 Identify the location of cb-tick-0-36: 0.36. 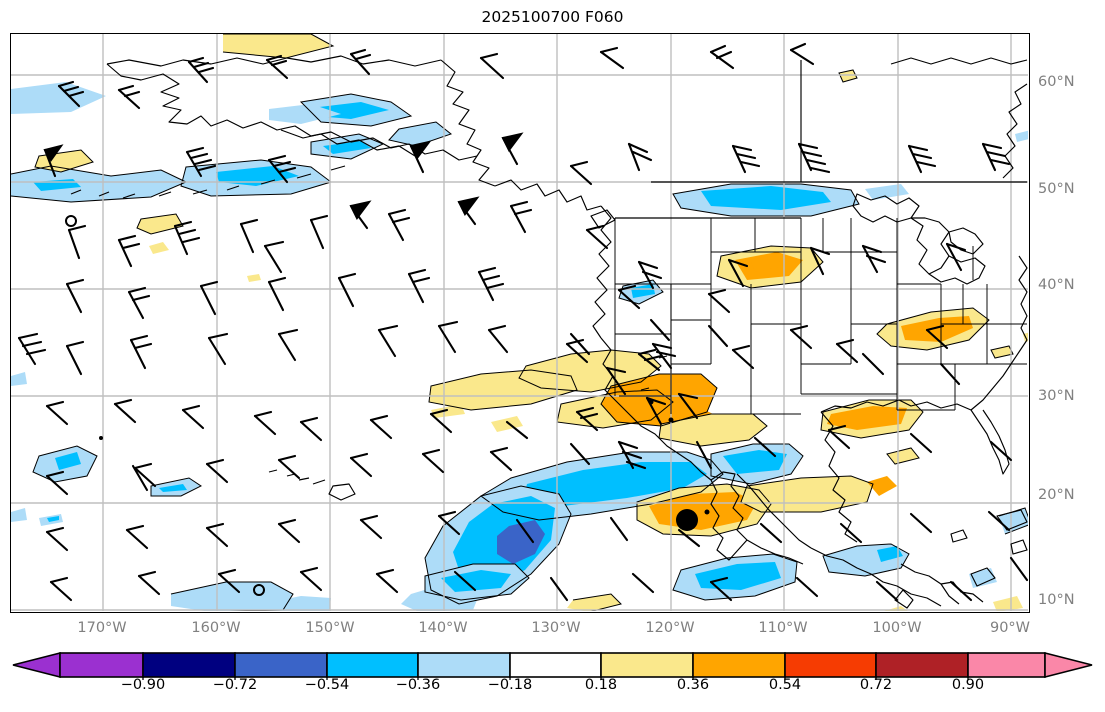
(693, 685).